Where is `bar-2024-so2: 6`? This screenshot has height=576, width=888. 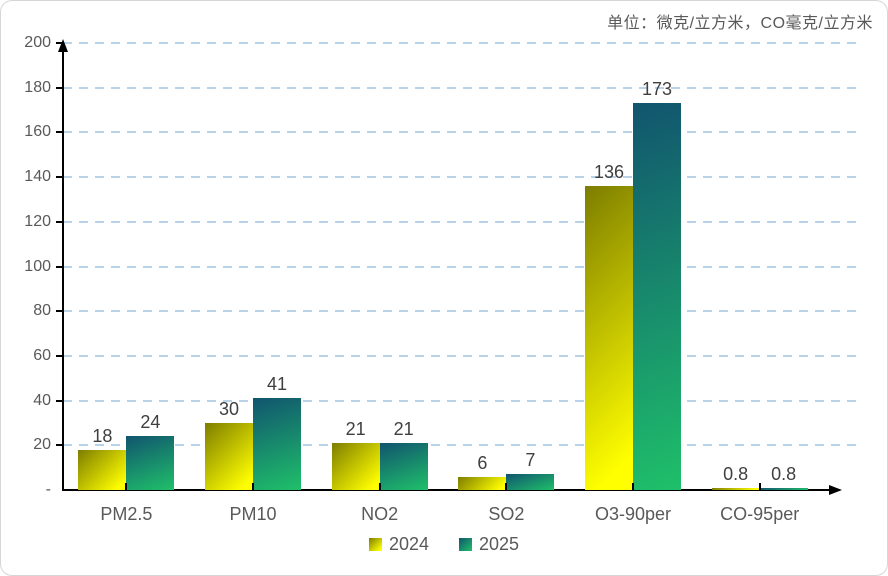
bar-2024-so2: 6 is located at coordinates (482, 471).